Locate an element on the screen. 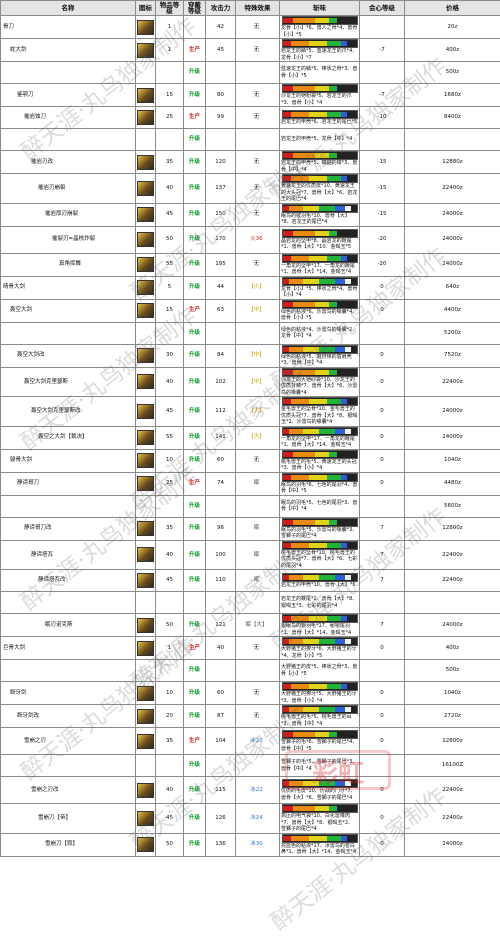  rarity-cell: 35 is located at coordinates (170, 741).